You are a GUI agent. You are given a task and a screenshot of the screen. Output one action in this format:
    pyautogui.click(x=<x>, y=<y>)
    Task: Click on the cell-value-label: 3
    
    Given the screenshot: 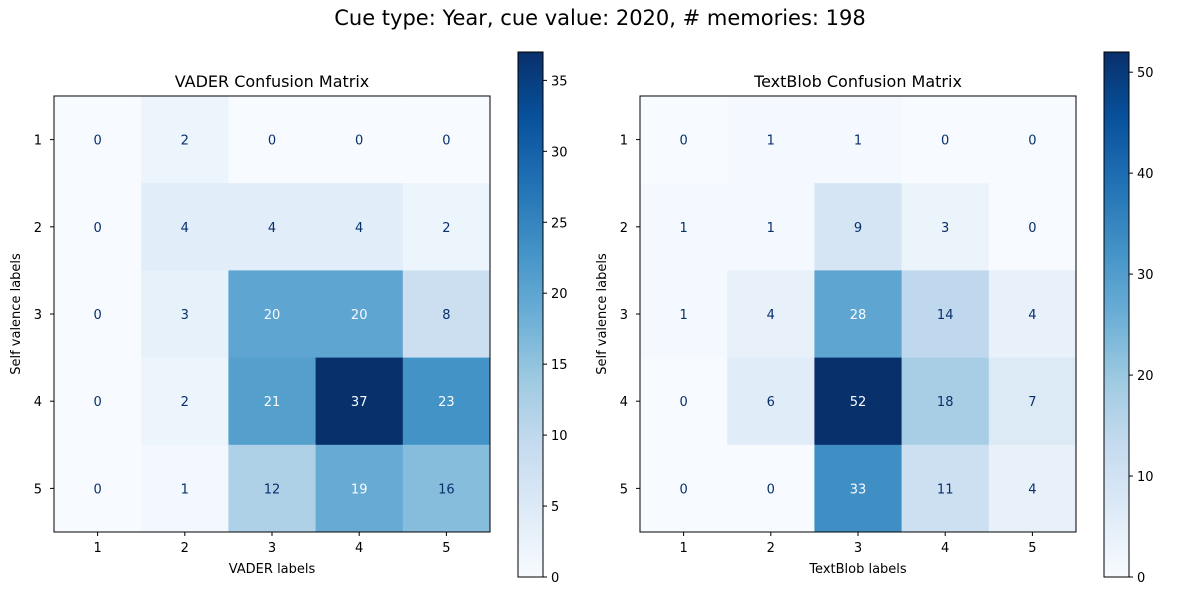 What is the action you would take?
    pyautogui.click(x=945, y=228)
    